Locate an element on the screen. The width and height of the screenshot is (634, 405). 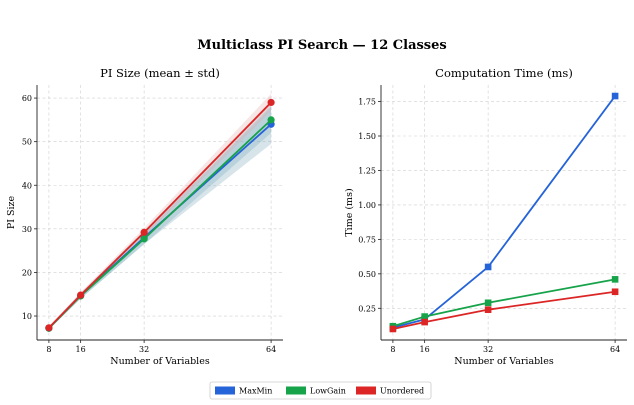
series-line-lowgain is located at coordinates (504, 303).